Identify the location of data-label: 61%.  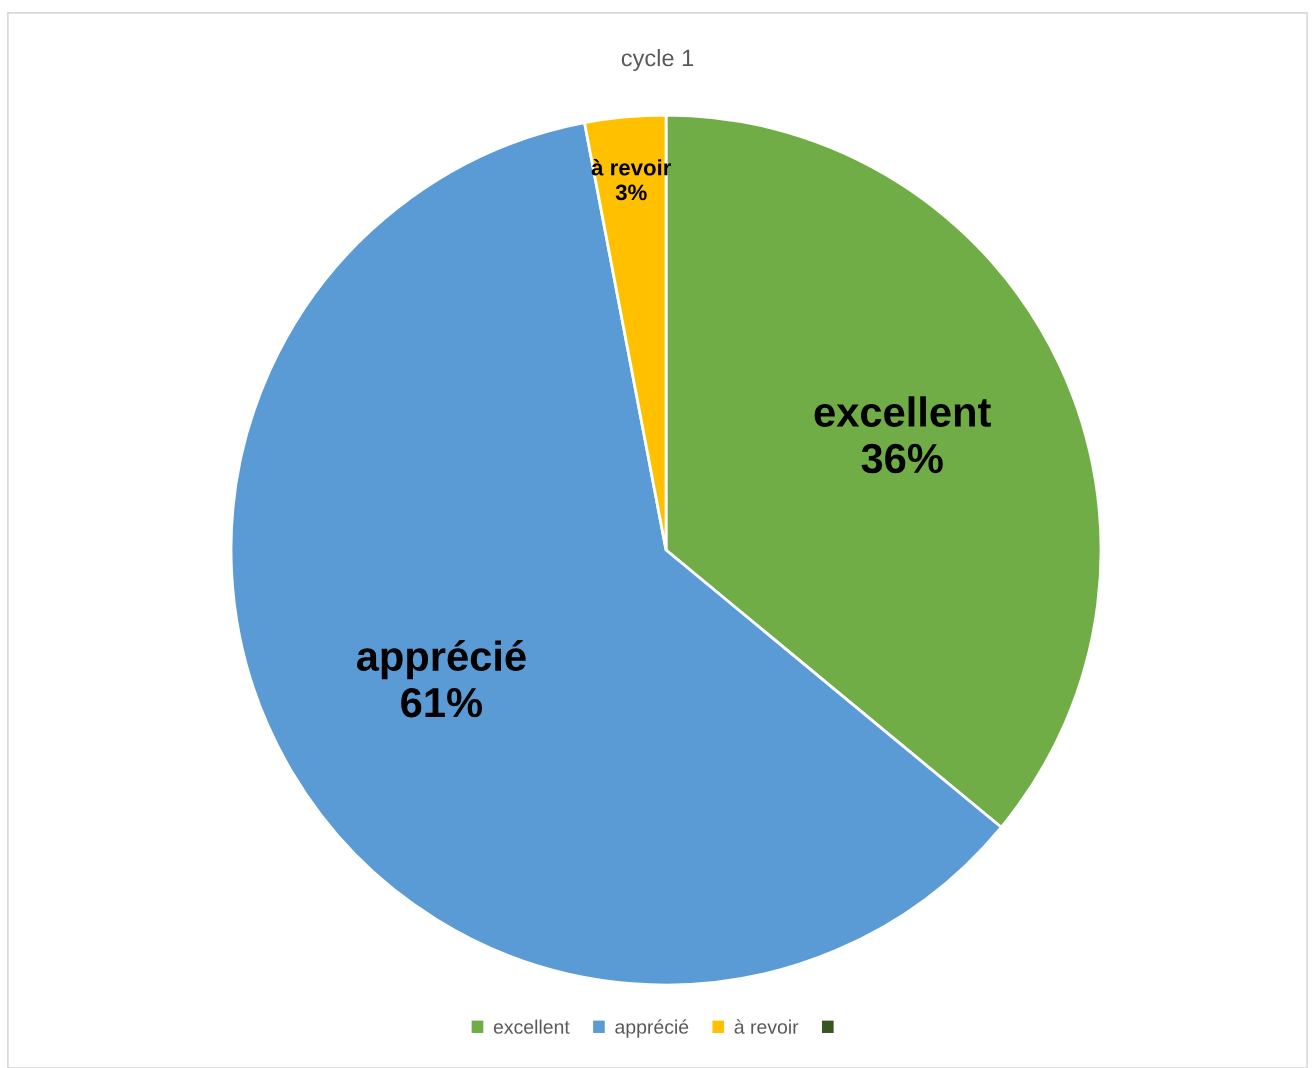
(441, 702).